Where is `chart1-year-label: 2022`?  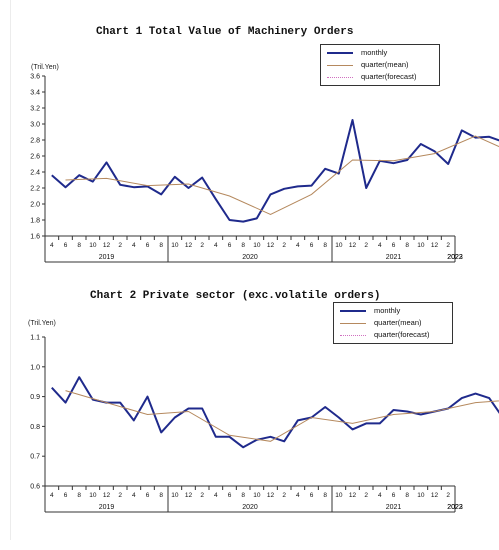
chart1-year-label: 2022 is located at coordinates (455, 257).